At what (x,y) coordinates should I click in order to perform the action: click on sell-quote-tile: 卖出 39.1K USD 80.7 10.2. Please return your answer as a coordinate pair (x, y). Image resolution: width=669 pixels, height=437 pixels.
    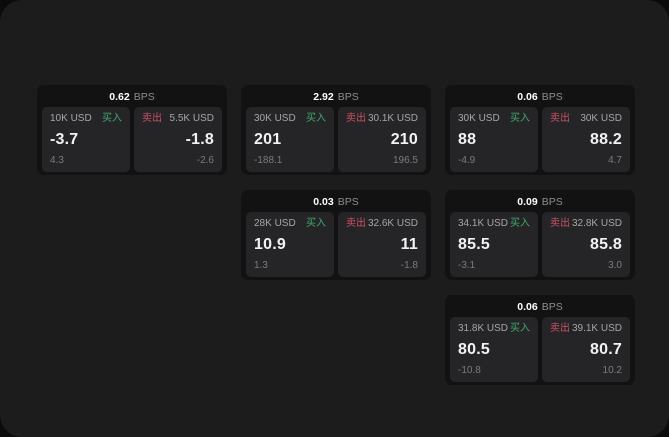
    Looking at the image, I should click on (586, 349).